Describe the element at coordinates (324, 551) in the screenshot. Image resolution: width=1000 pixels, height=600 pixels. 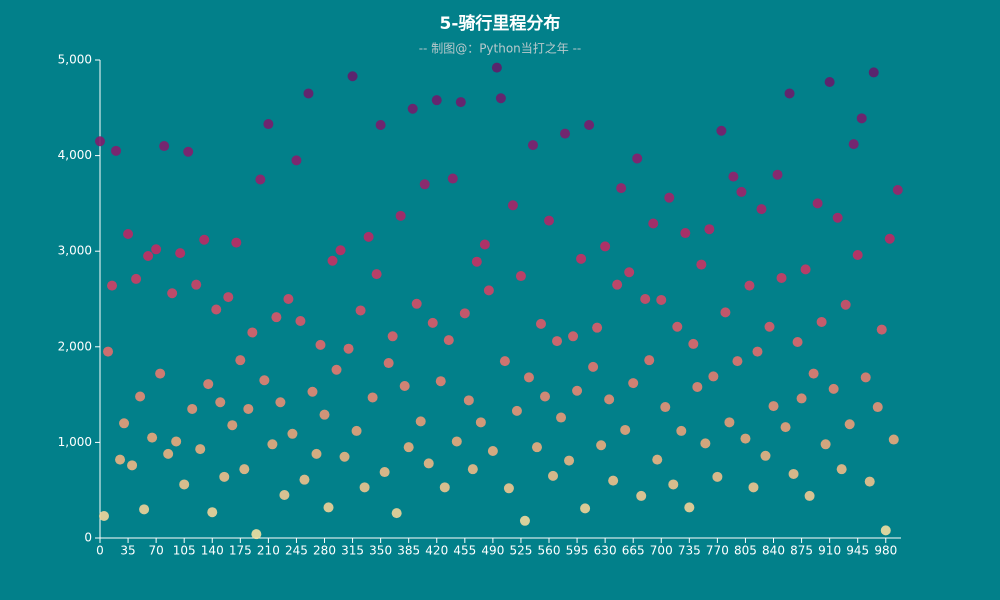
I see `x-tick-label: 280` at that location.